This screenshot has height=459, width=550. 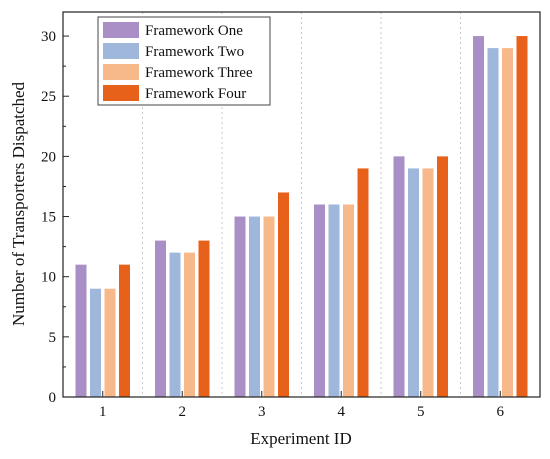 I want to click on x-tick-label: 3, so click(x=262, y=412).